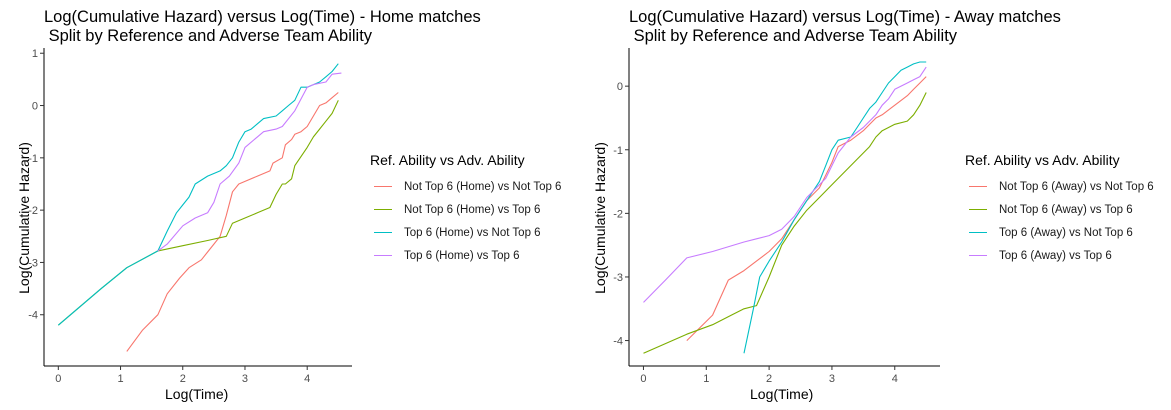 This screenshot has height=410, width=1171. I want to click on legend-item: Not Top 6 (Away) vs Top 6, so click(1059, 209).